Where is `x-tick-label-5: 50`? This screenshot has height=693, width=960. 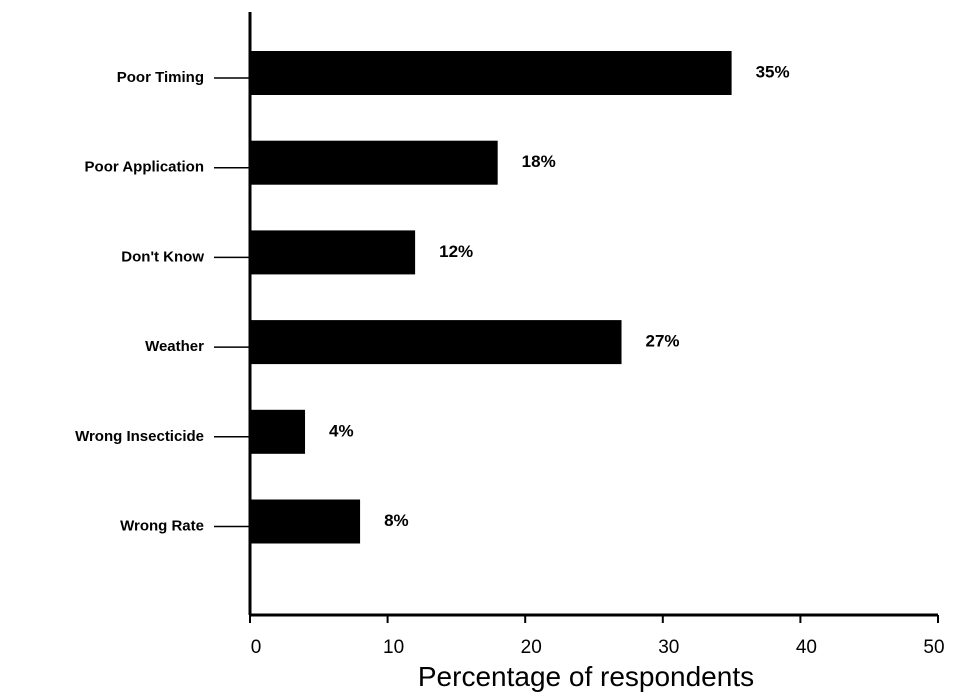
x-tick-label-5: 50 is located at coordinates (933, 647).